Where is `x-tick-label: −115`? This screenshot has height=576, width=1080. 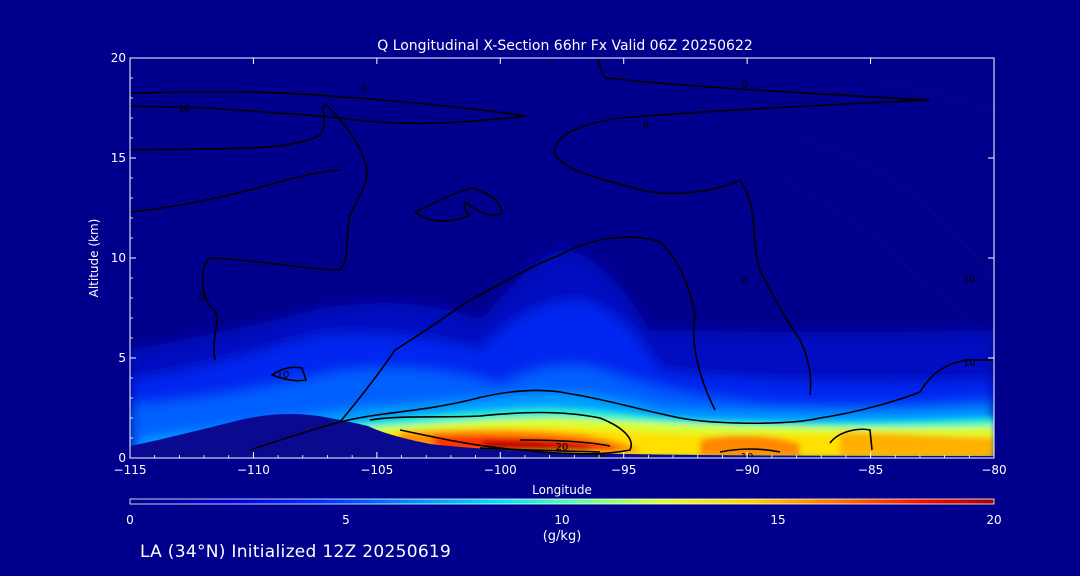 x-tick-label: −115 is located at coordinates (130, 470).